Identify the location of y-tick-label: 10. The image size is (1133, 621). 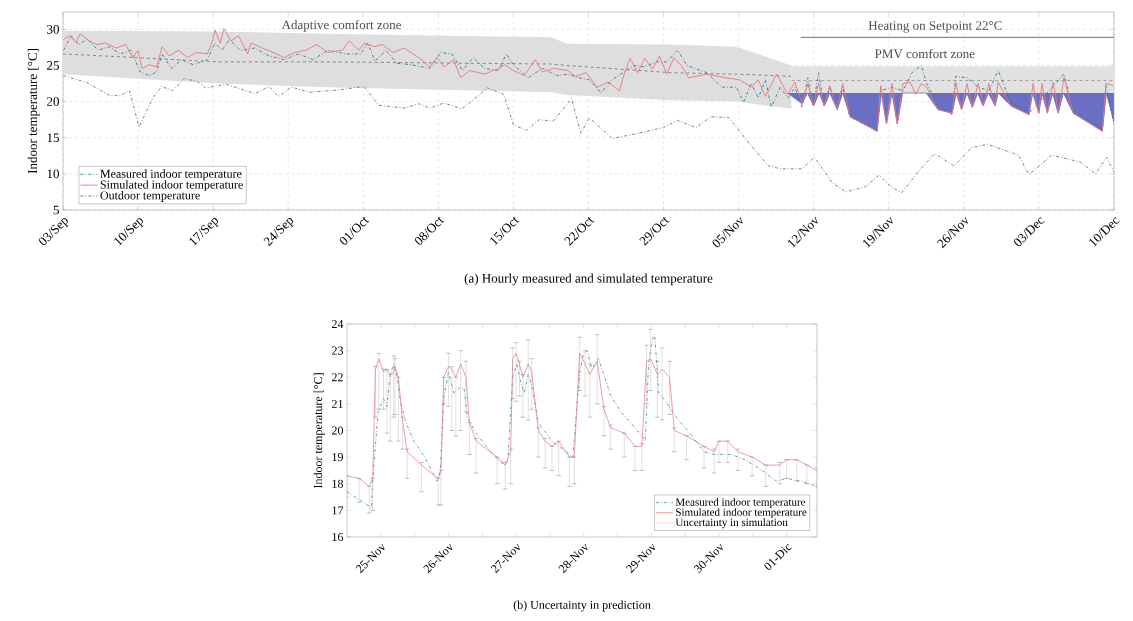
(53, 174).